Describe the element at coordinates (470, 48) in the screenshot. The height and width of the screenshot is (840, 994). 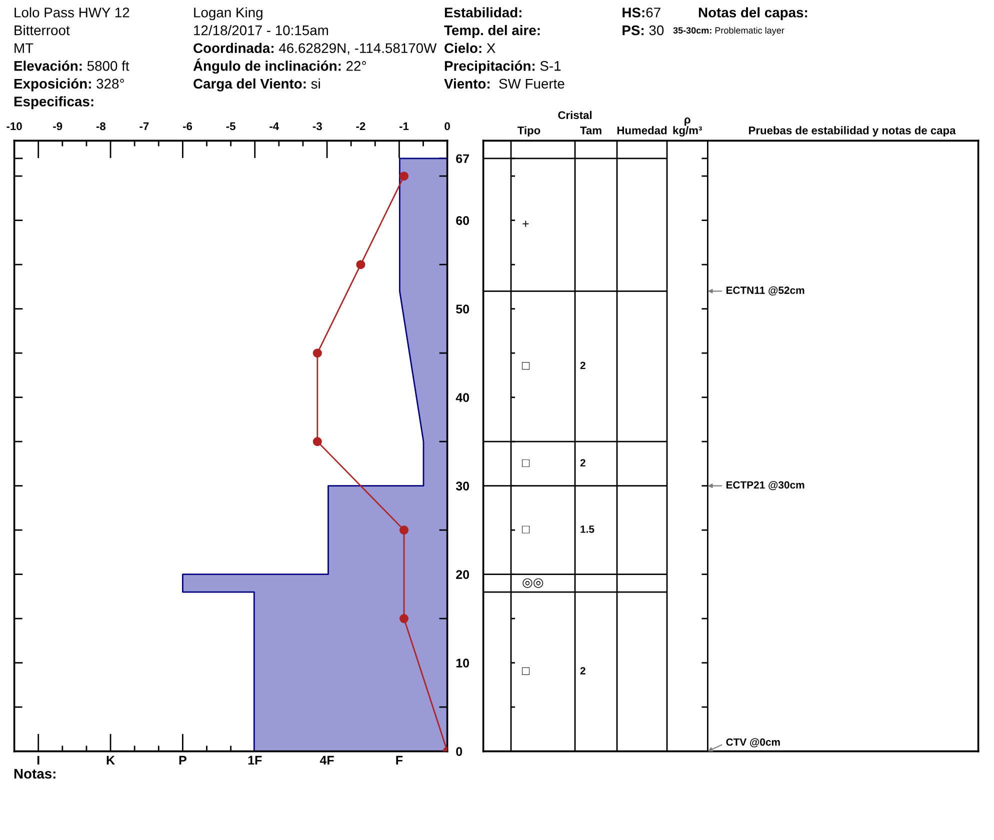
I see `text: Cielo: X` at that location.